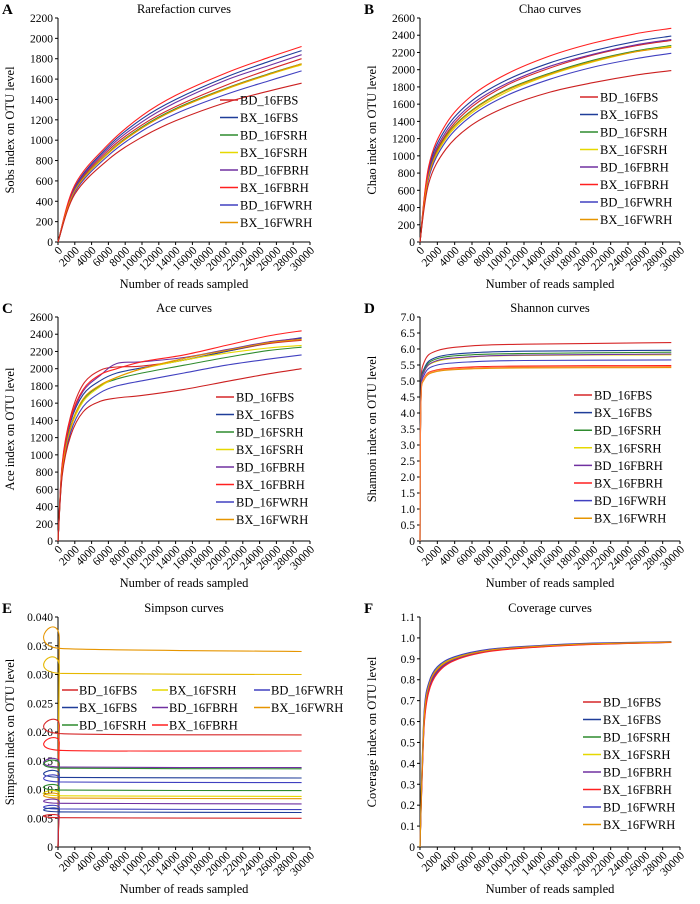  I want to click on panel-a-y-tick-label: 1400, so click(41, 100).